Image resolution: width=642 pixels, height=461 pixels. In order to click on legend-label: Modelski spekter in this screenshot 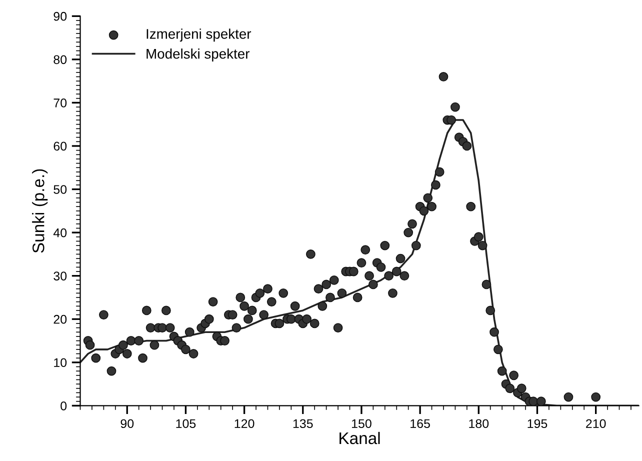, I will do `click(198, 55)`.